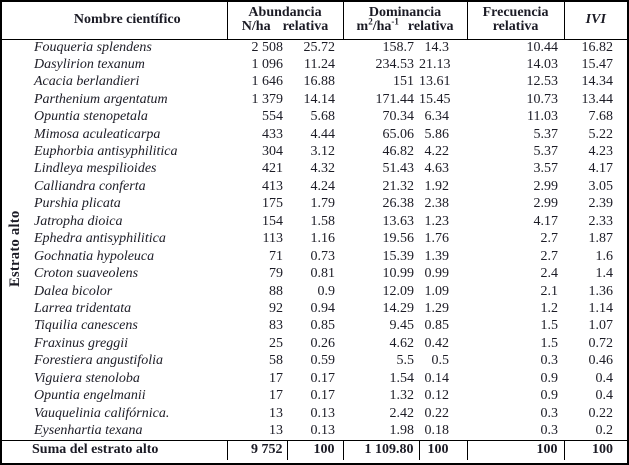  I want to click on species-name: Mimosa aculeaticarpa, so click(97, 134).